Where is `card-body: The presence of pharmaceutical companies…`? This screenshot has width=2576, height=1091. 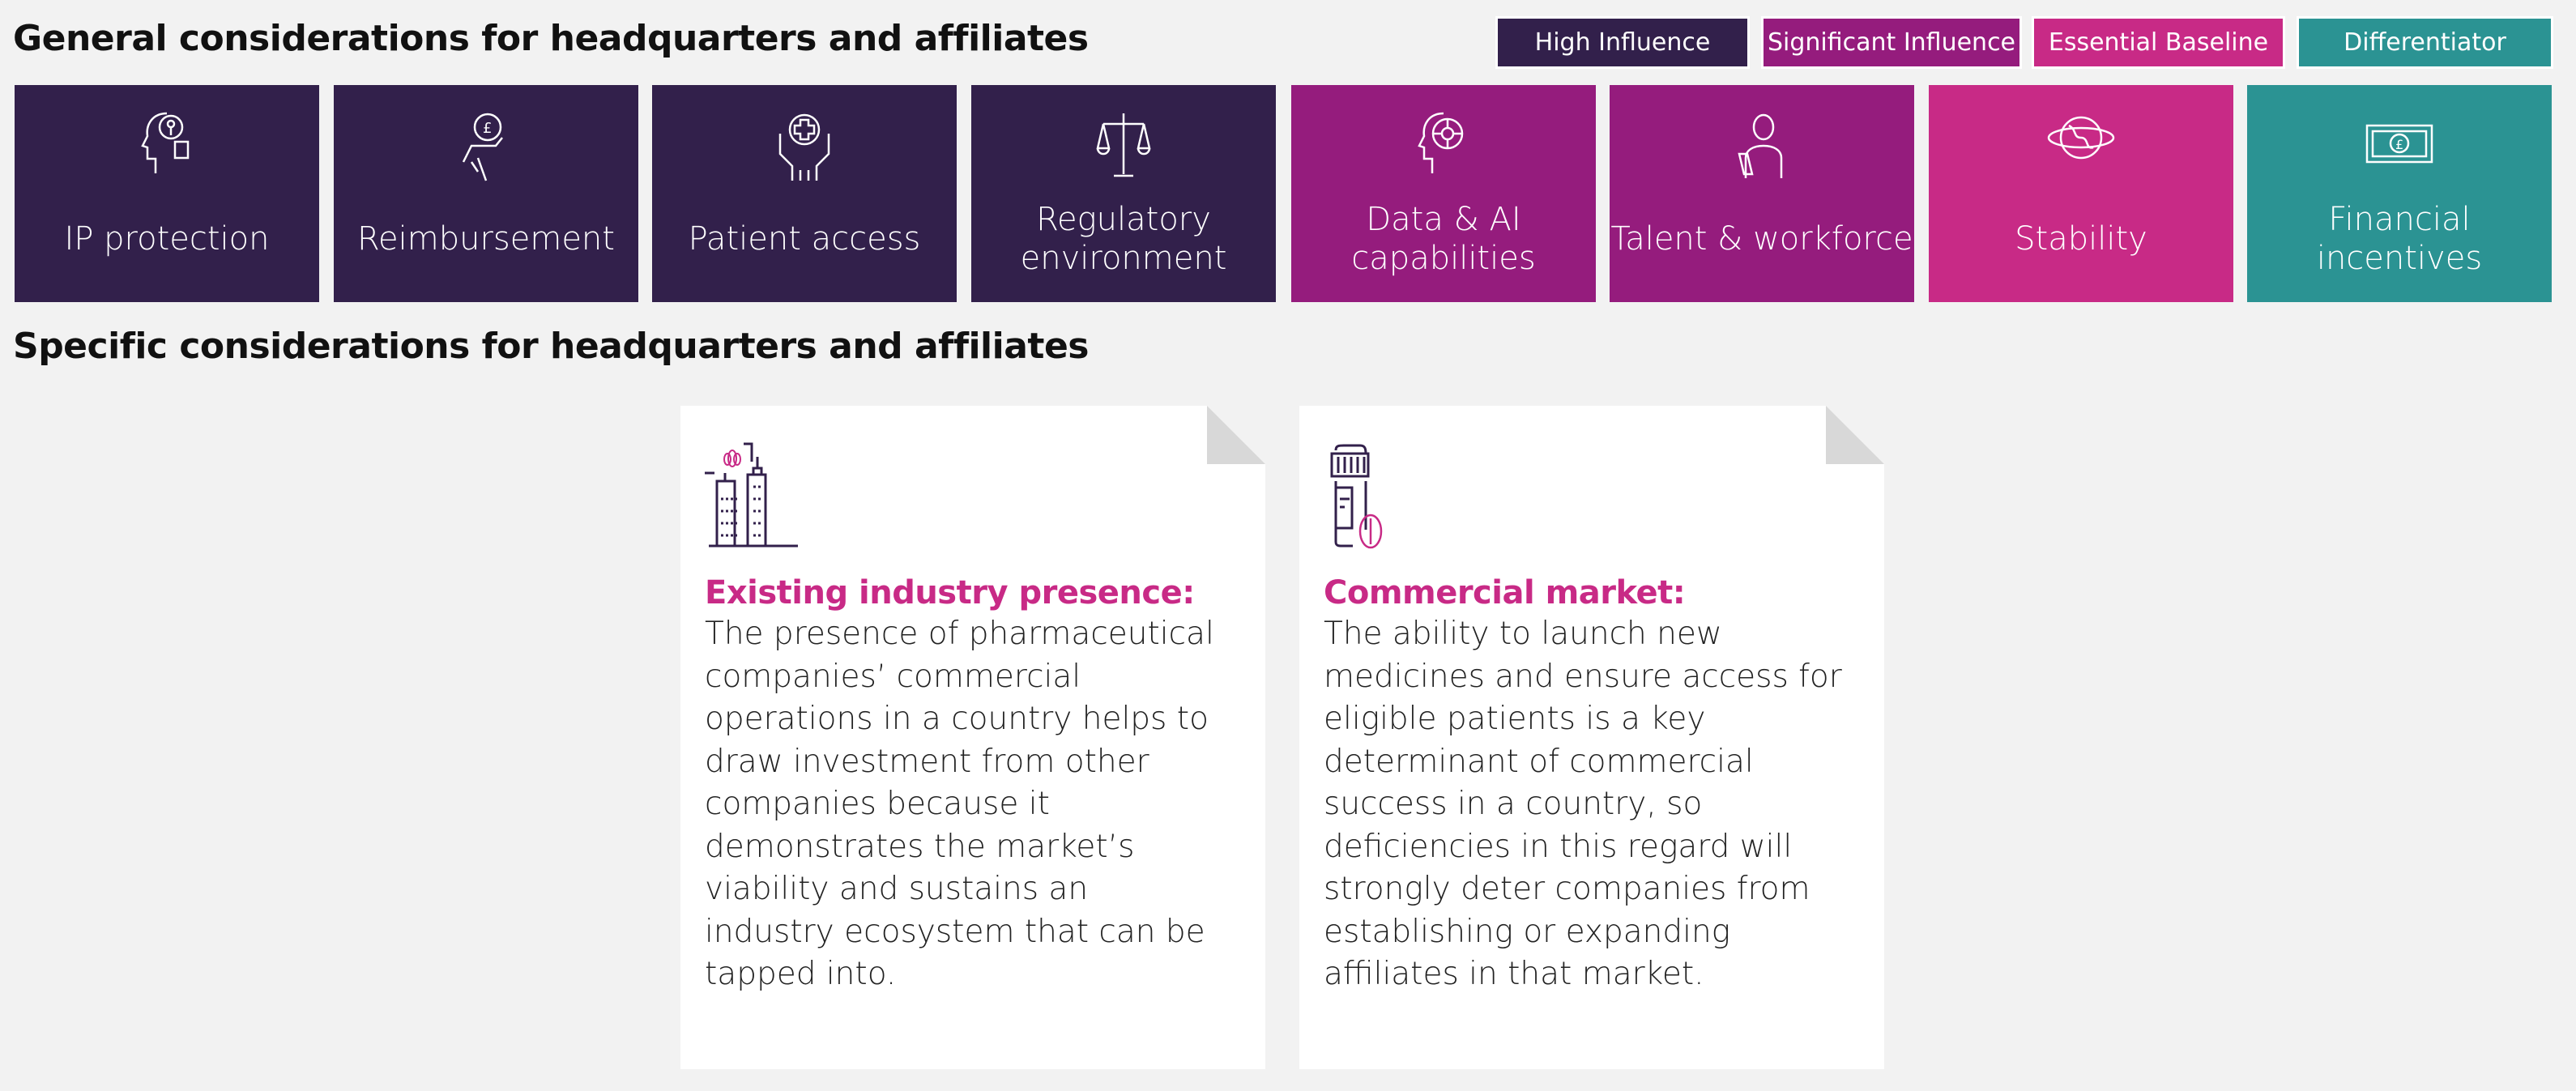
card-body: The presence of pharmaceutical companies… is located at coordinates (960, 804).